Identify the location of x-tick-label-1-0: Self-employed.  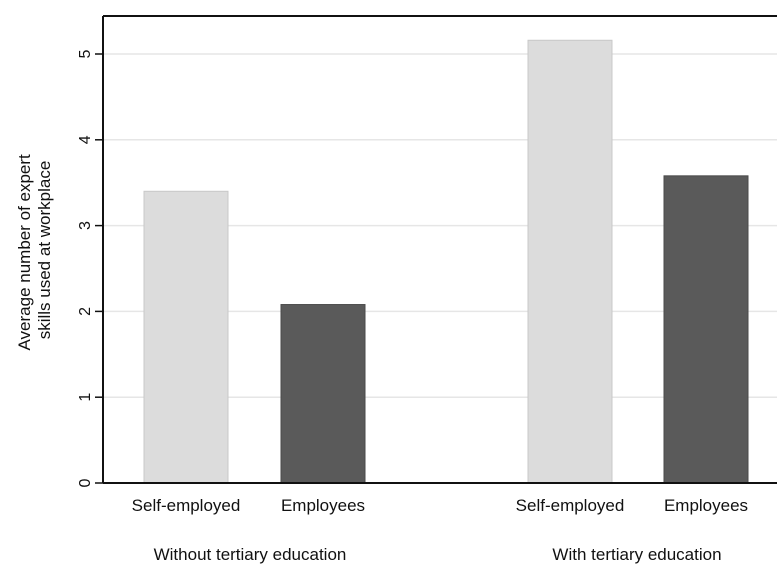
(570, 505).